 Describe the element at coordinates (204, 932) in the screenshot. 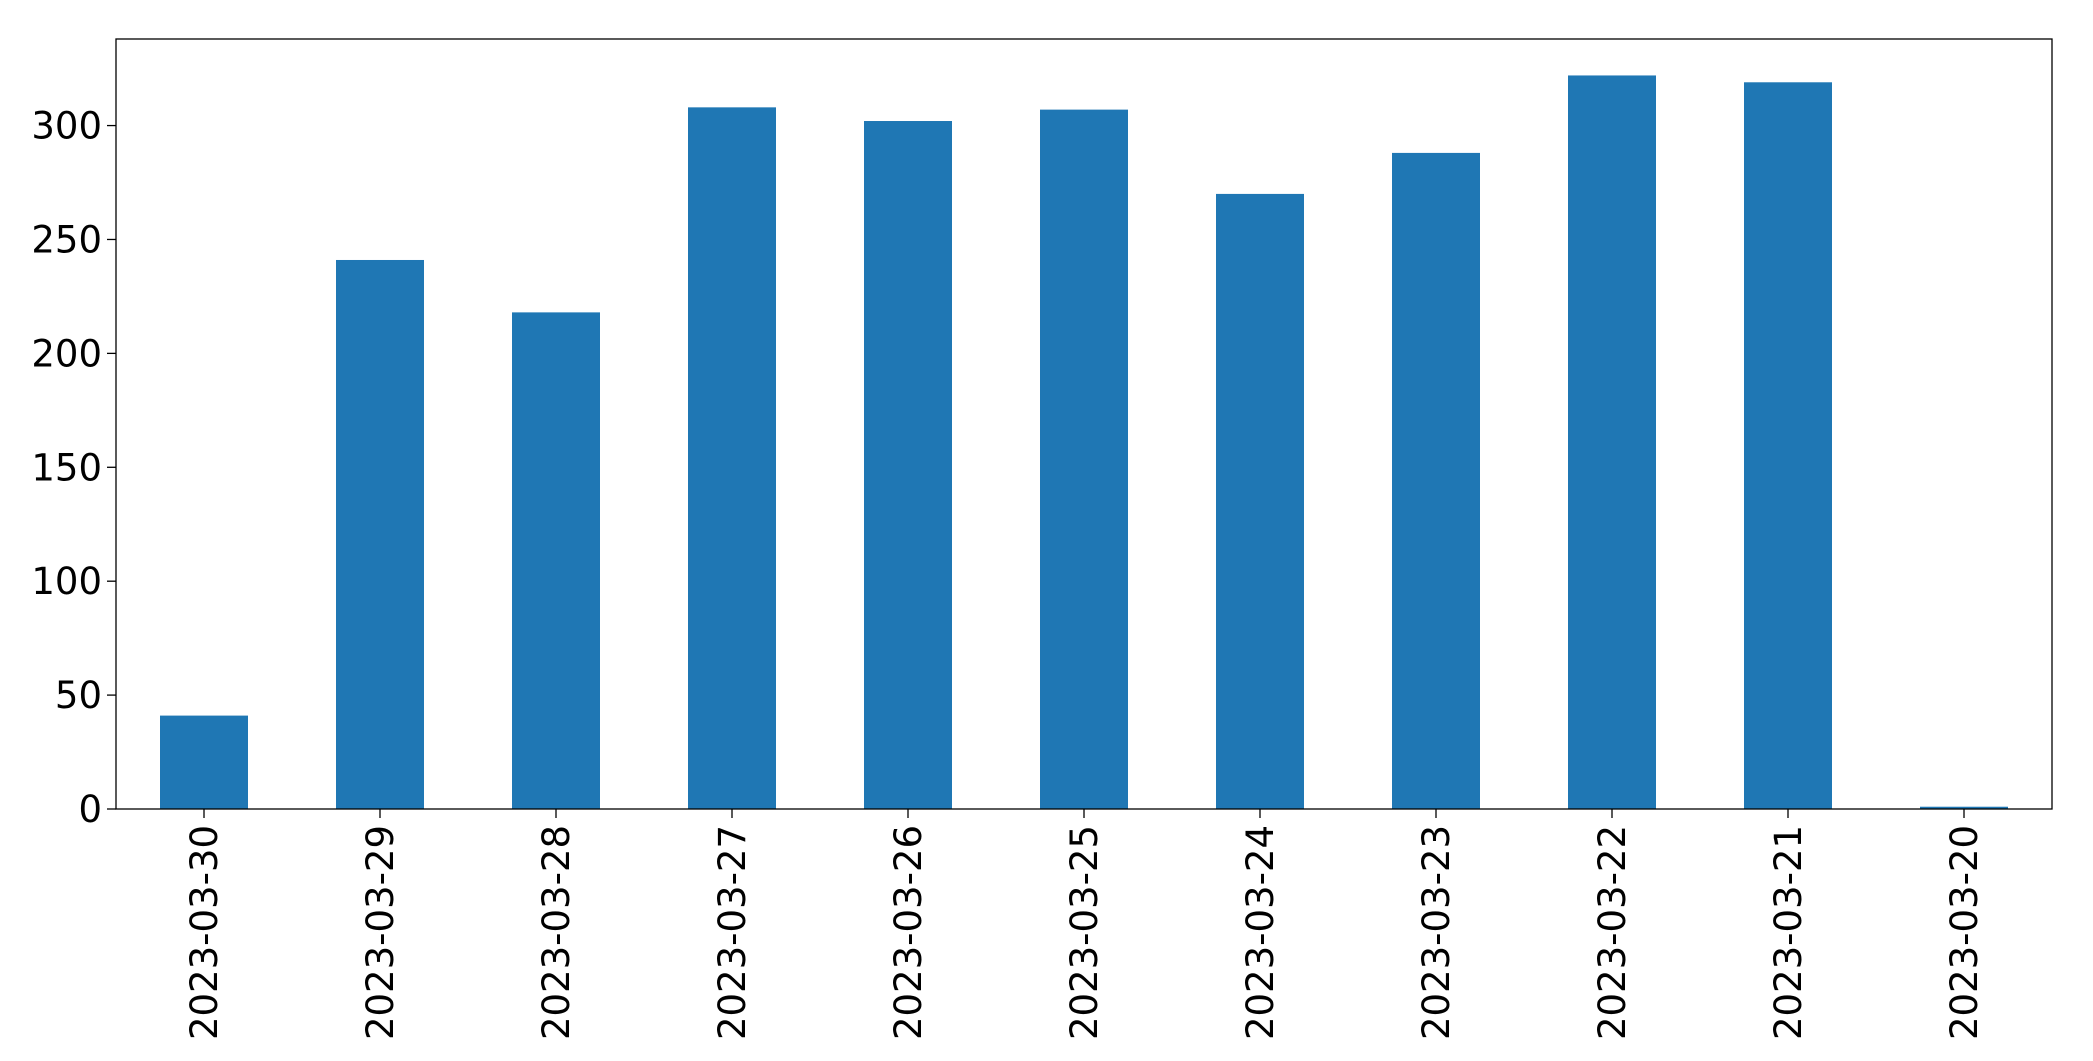

I see `x-tick-label: 2023-03-30` at that location.